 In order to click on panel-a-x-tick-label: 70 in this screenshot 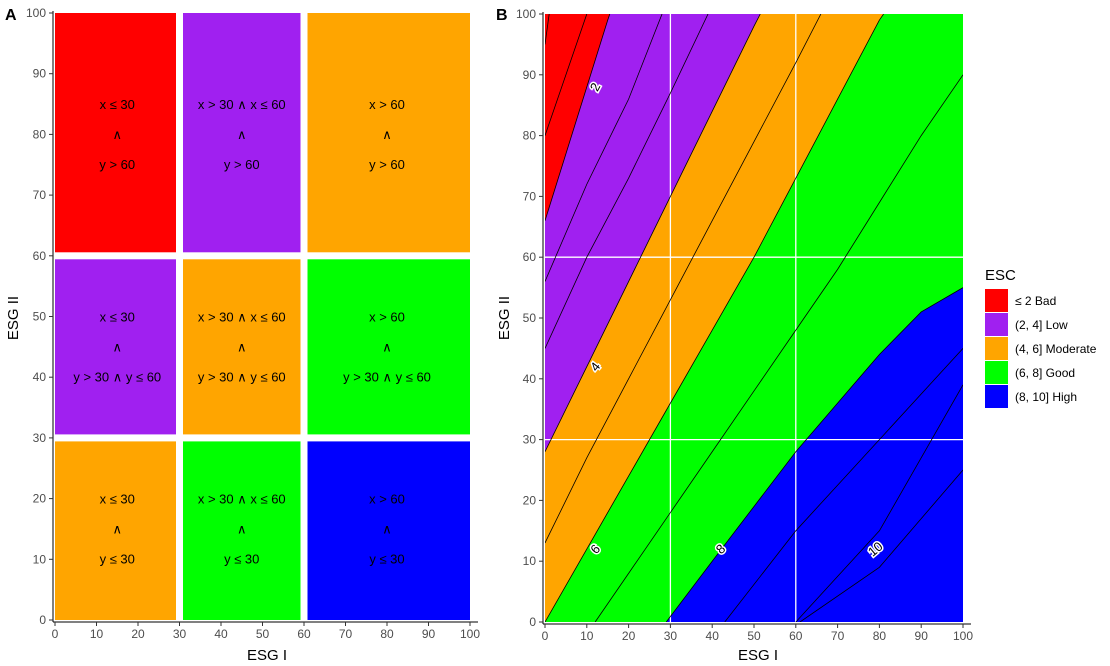, I will do `click(346, 634)`.